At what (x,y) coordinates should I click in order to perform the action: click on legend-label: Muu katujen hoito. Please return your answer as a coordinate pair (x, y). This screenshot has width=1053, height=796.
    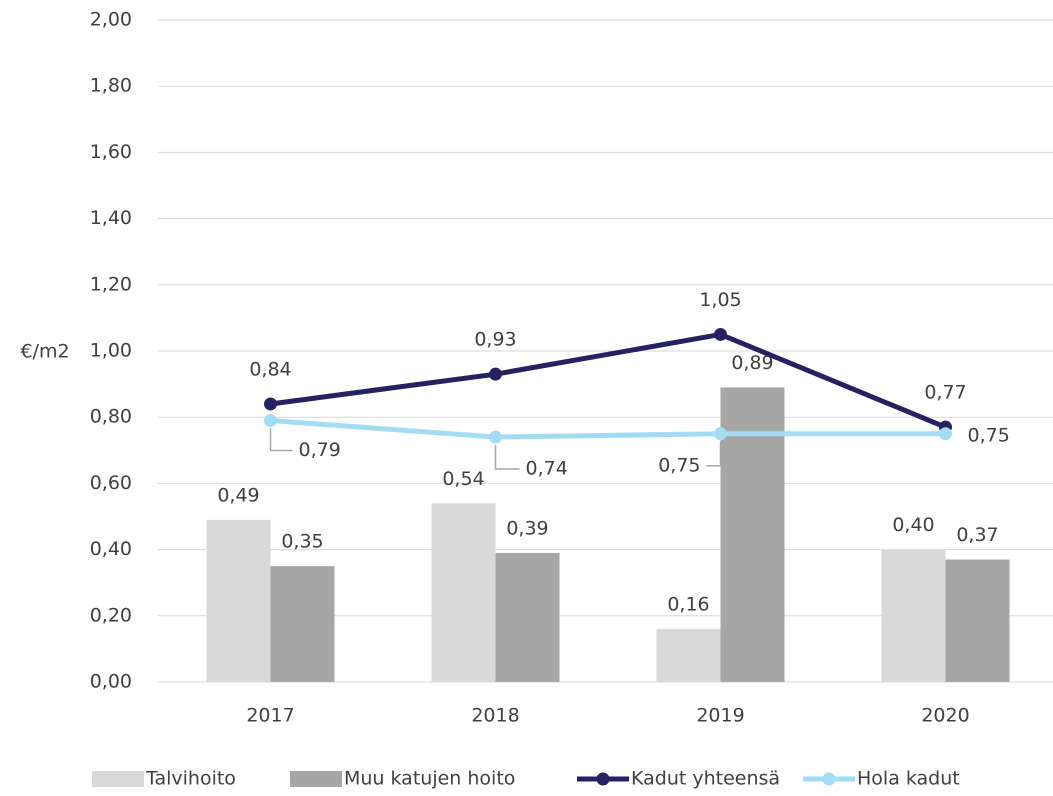
    Looking at the image, I should click on (429, 779).